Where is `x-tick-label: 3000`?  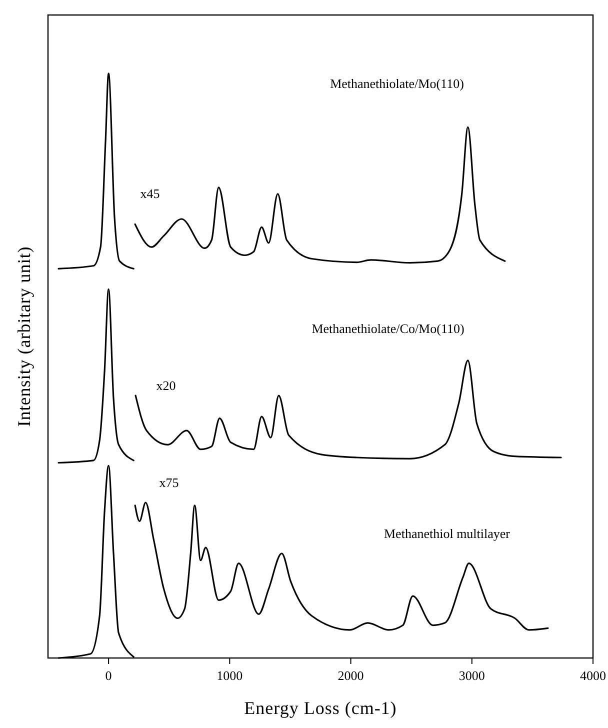
x-tick-label: 3000 is located at coordinates (471, 675).